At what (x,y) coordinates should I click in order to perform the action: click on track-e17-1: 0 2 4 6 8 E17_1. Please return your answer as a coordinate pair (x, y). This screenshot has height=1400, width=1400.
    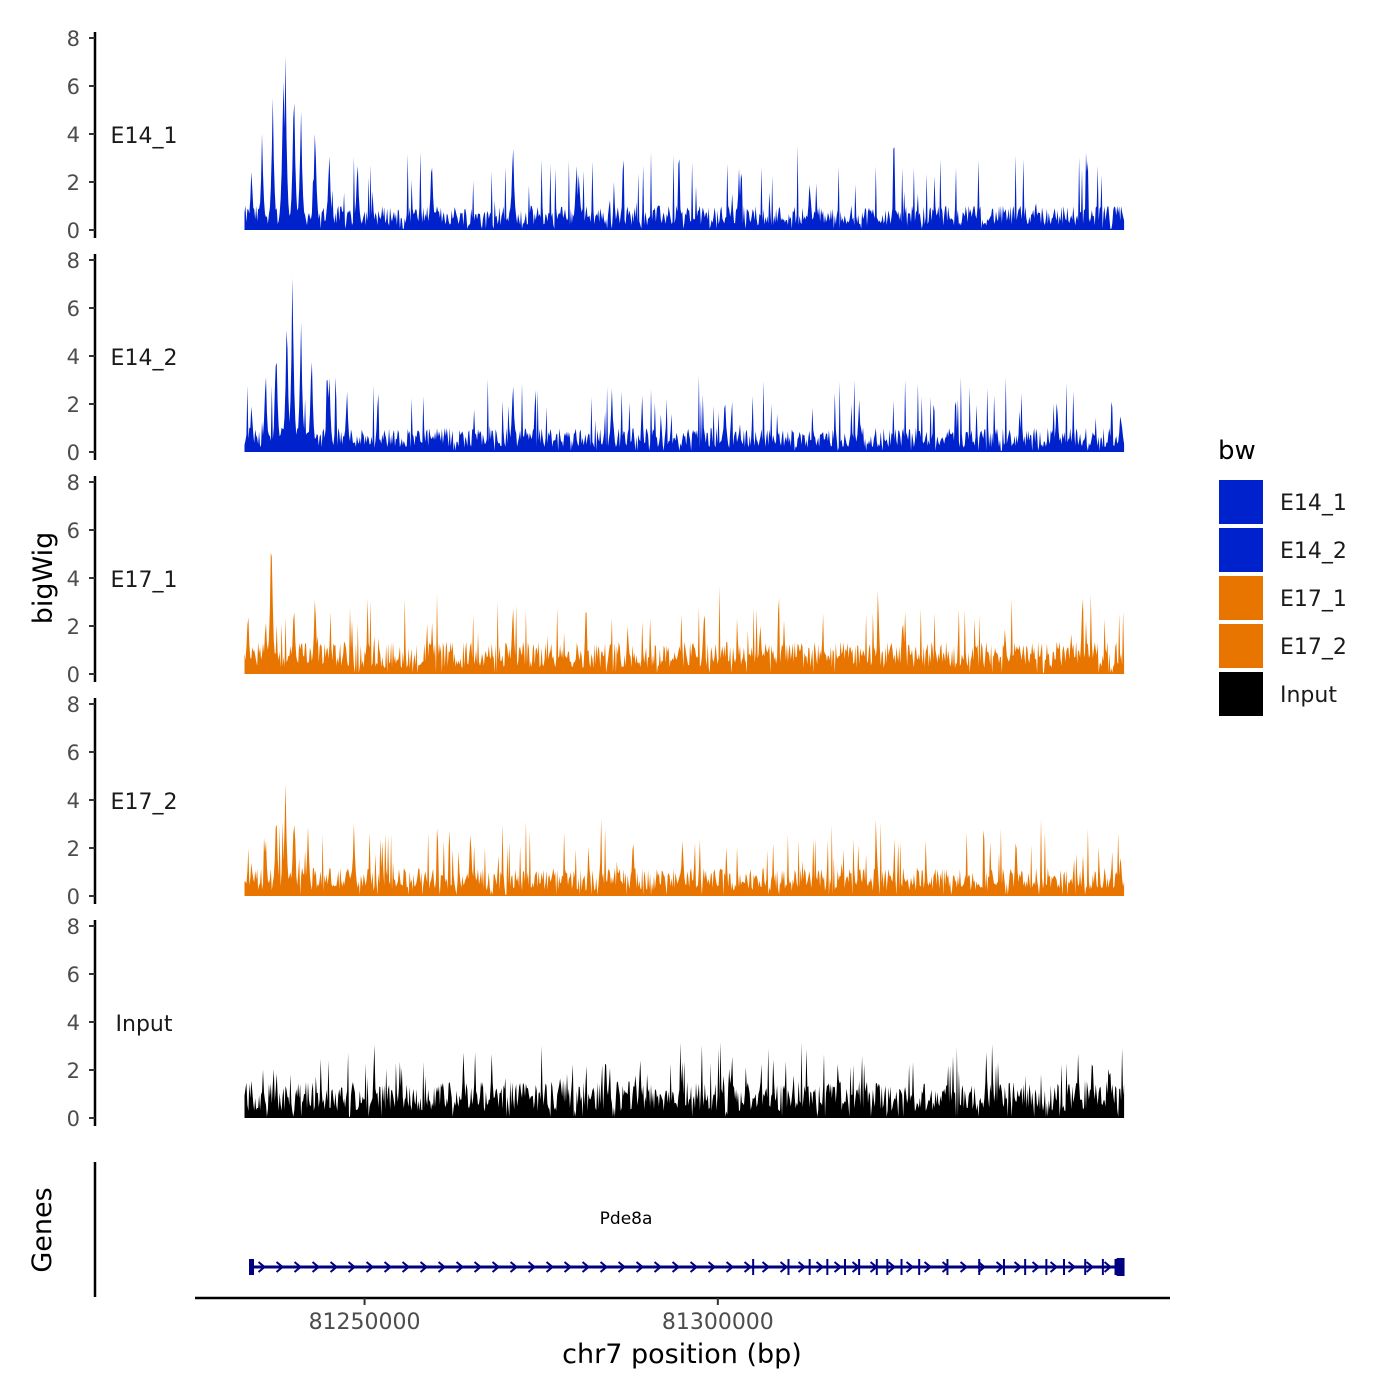
    Looking at the image, I should click on (596, 579).